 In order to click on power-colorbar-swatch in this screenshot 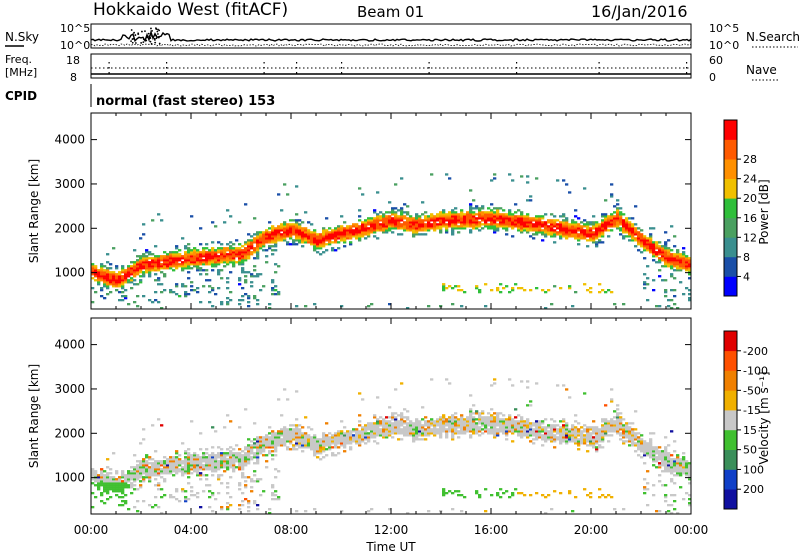, I will do `click(730, 149)`.